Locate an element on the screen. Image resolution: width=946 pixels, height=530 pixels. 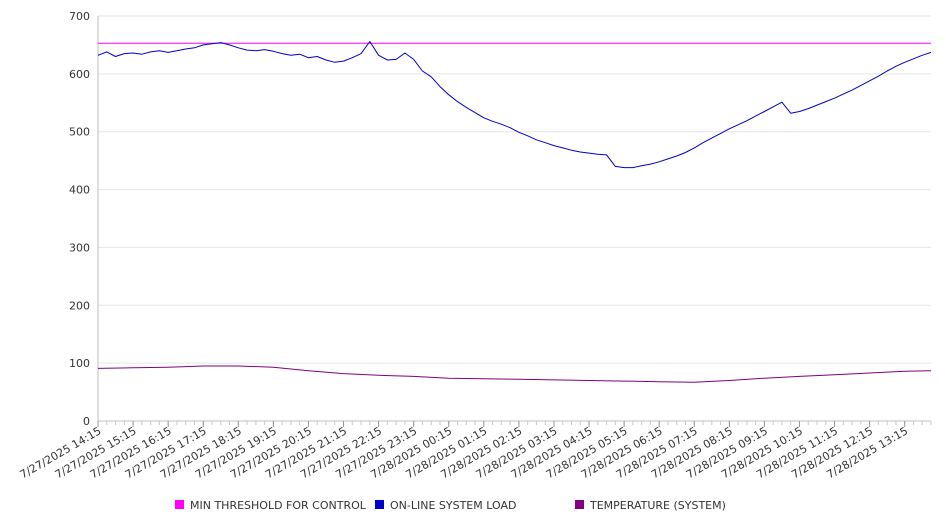
y-tick-label: 700 is located at coordinates (79, 16).